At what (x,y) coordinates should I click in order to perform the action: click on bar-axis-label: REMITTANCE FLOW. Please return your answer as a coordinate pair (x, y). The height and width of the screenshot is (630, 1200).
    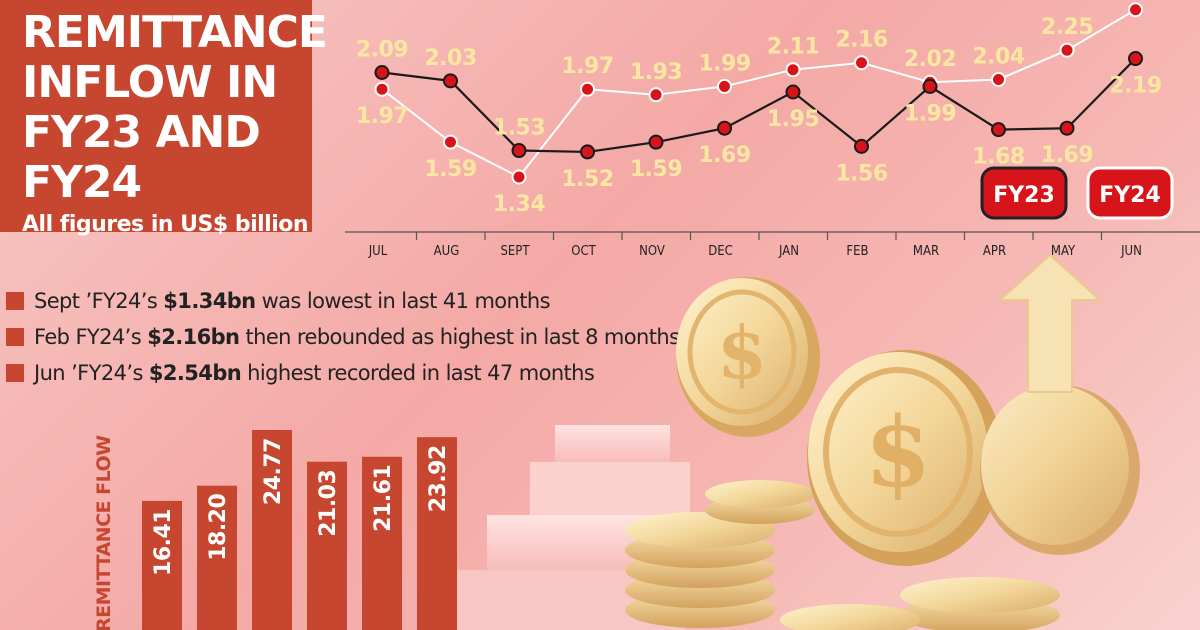
    Looking at the image, I should click on (104, 532).